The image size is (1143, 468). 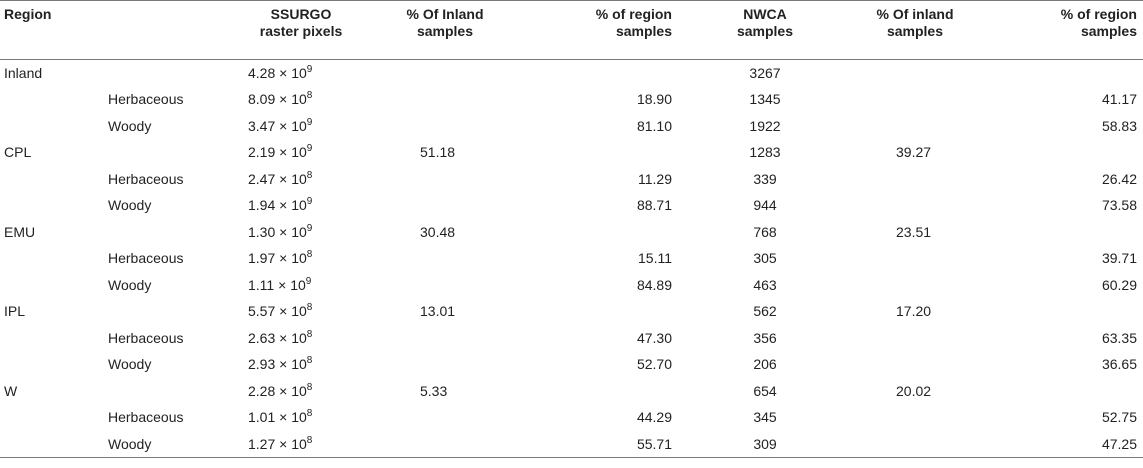 What do you see at coordinates (438, 231) in the screenshot?
I see `pct-inland-ssurgo-cell: 30.48` at bounding box center [438, 231].